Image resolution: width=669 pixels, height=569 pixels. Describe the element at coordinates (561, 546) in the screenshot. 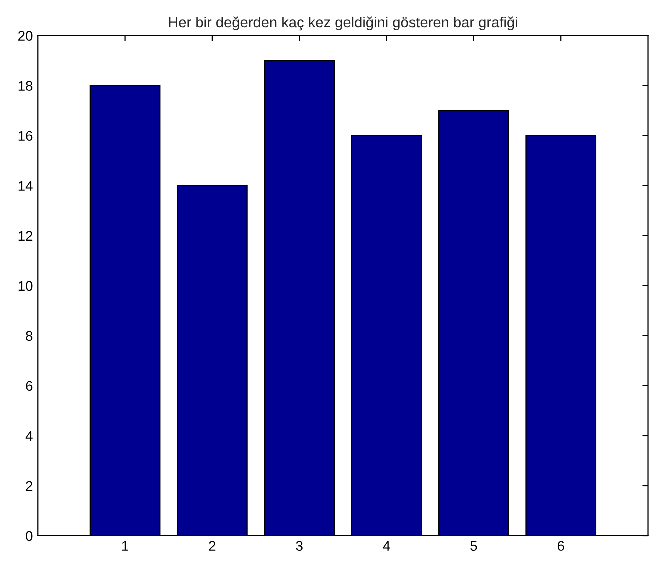

I see `x-tick-label: 6` at that location.